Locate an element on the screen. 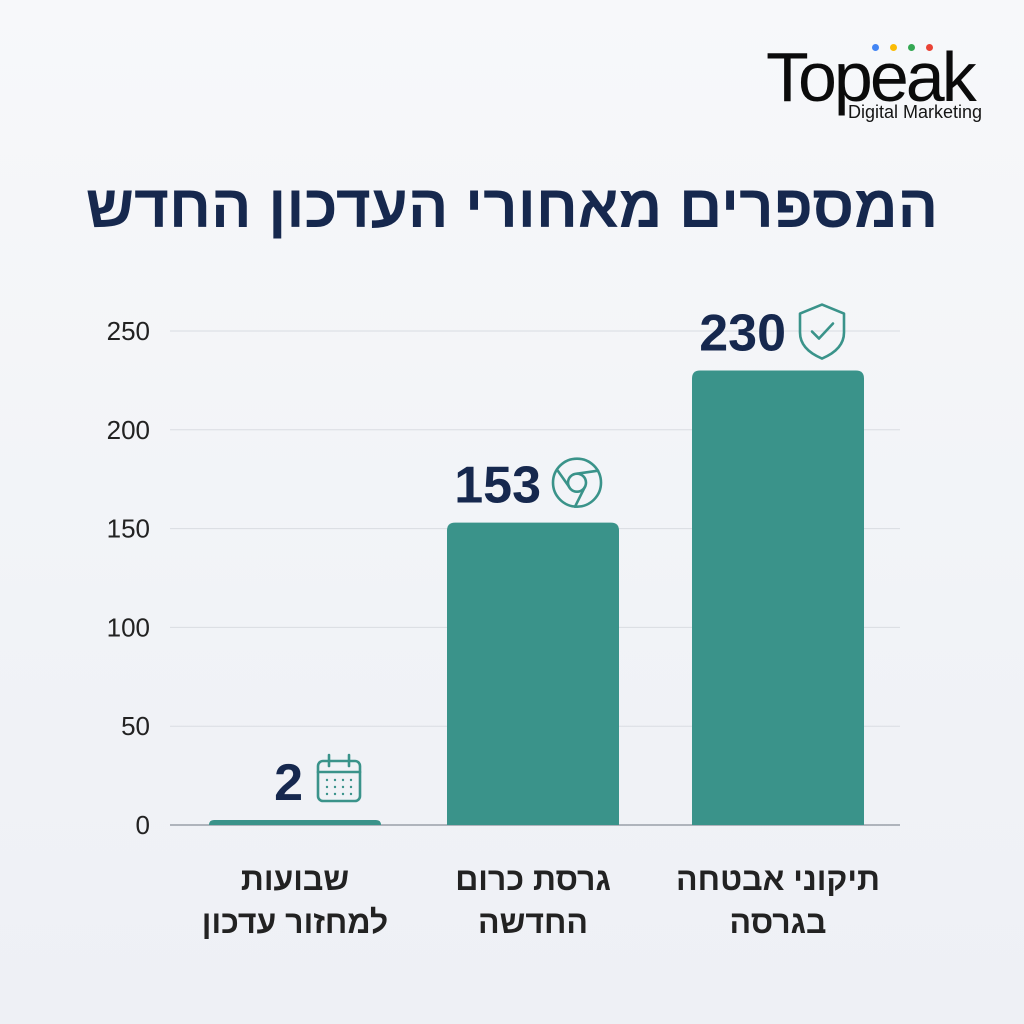  y-tick-label: 0 is located at coordinates (143, 825).